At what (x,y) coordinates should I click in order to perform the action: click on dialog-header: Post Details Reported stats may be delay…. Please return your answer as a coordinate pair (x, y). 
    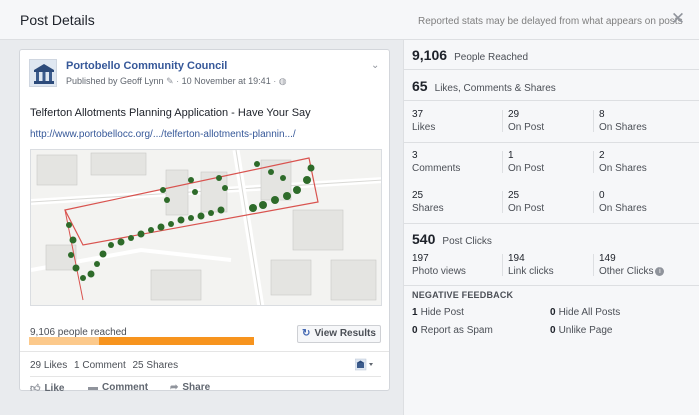
    Looking at the image, I should click on (349, 20).